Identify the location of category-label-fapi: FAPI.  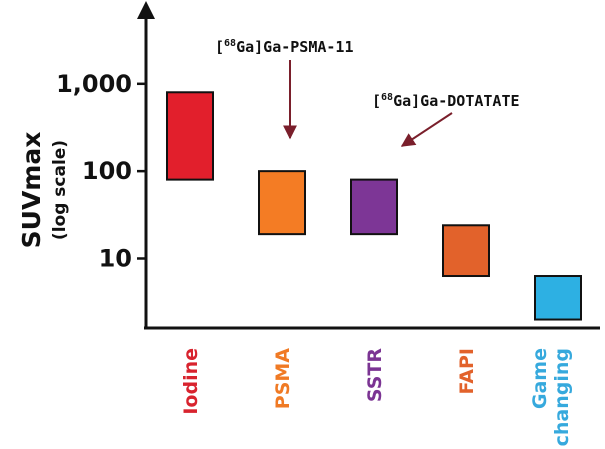
(467, 371).